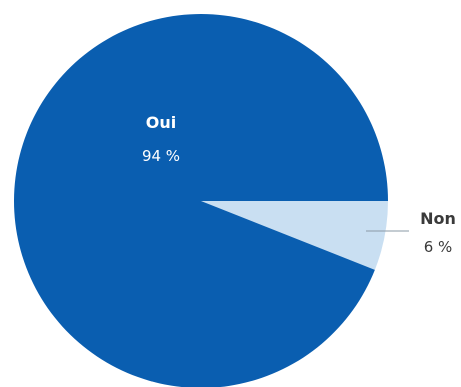 The width and height of the screenshot is (461, 387). What do you see at coordinates (161, 122) in the screenshot?
I see `slice-label-oui: Oui` at bounding box center [161, 122].